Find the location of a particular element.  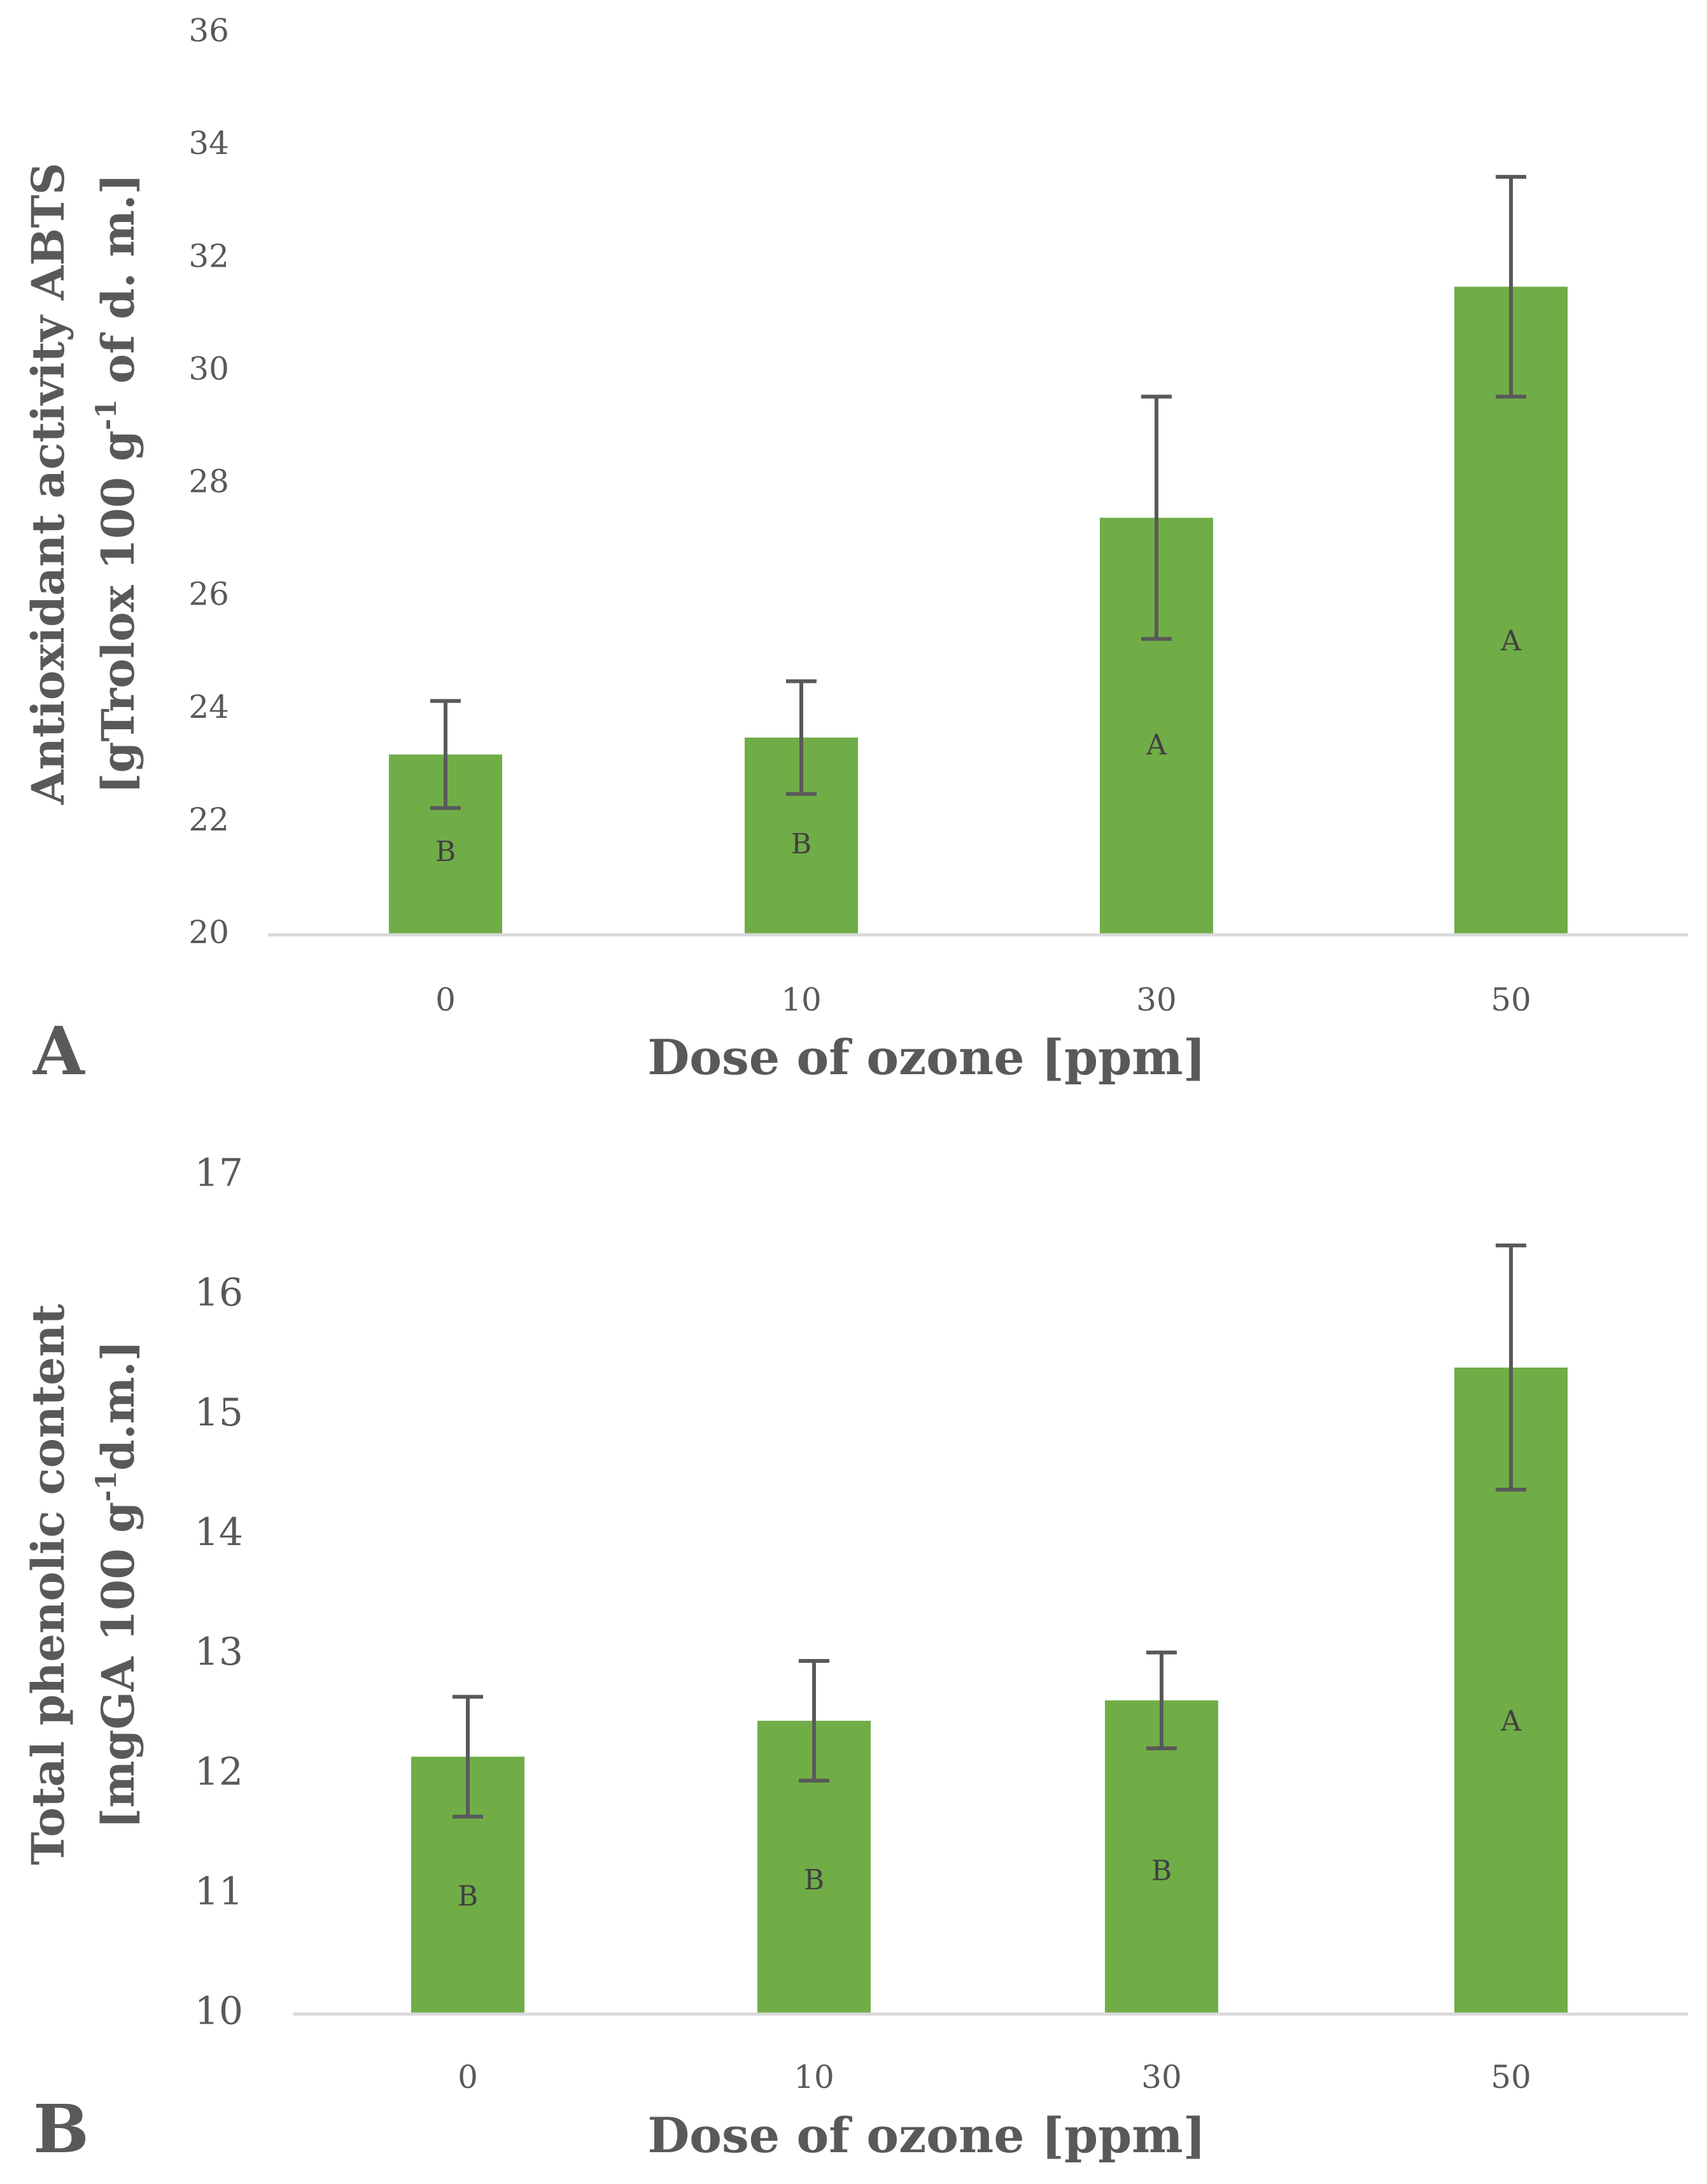

panel-a-y-ticks: 20 22 24 26 28 30 32 34 36 is located at coordinates (208, 481).